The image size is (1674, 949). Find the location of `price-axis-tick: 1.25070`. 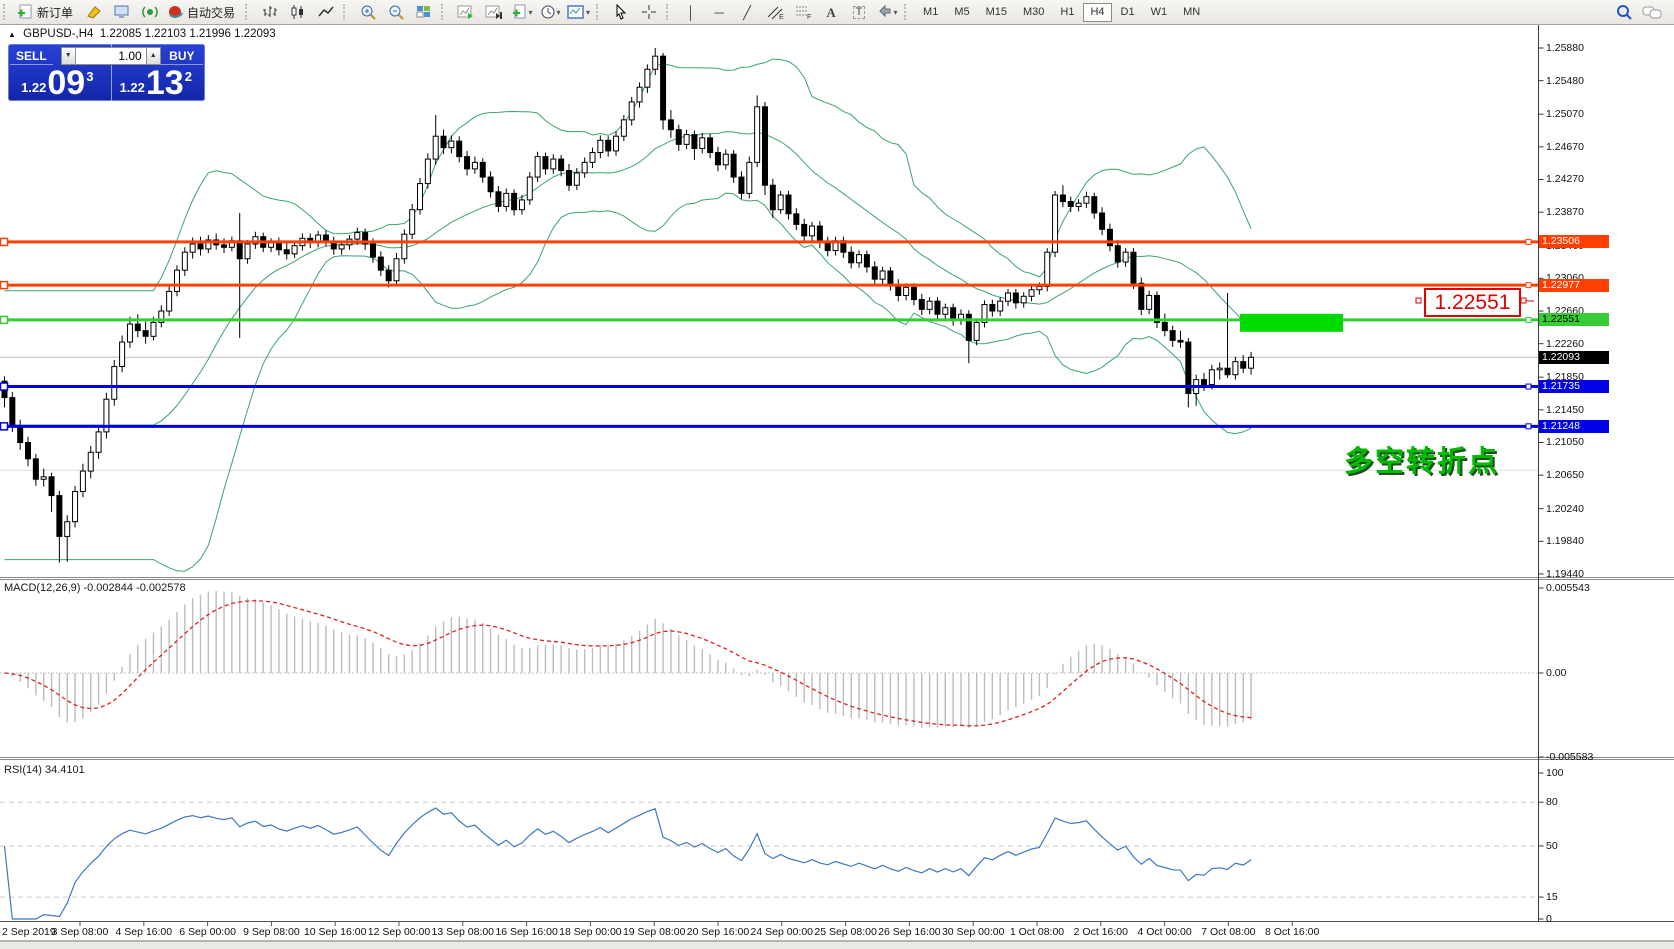

price-axis-tick: 1.25070 is located at coordinates (1565, 114).